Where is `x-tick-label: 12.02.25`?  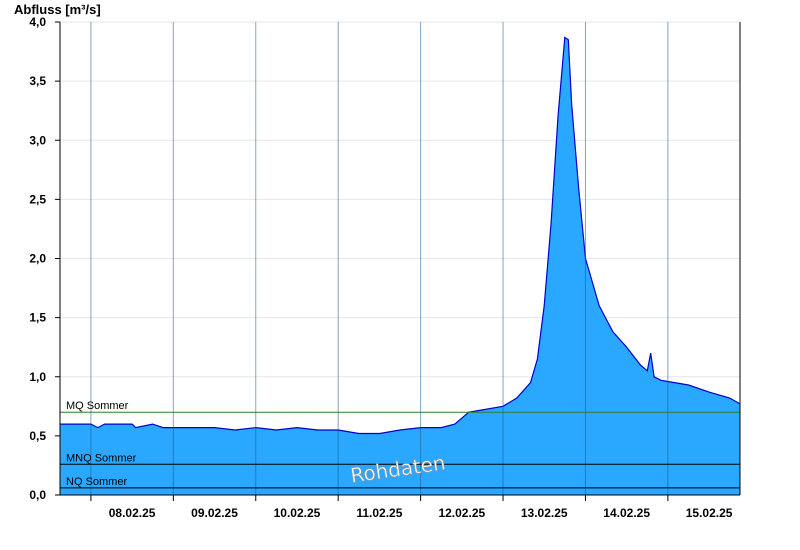
x-tick-label: 12.02.25 is located at coordinates (461, 513).